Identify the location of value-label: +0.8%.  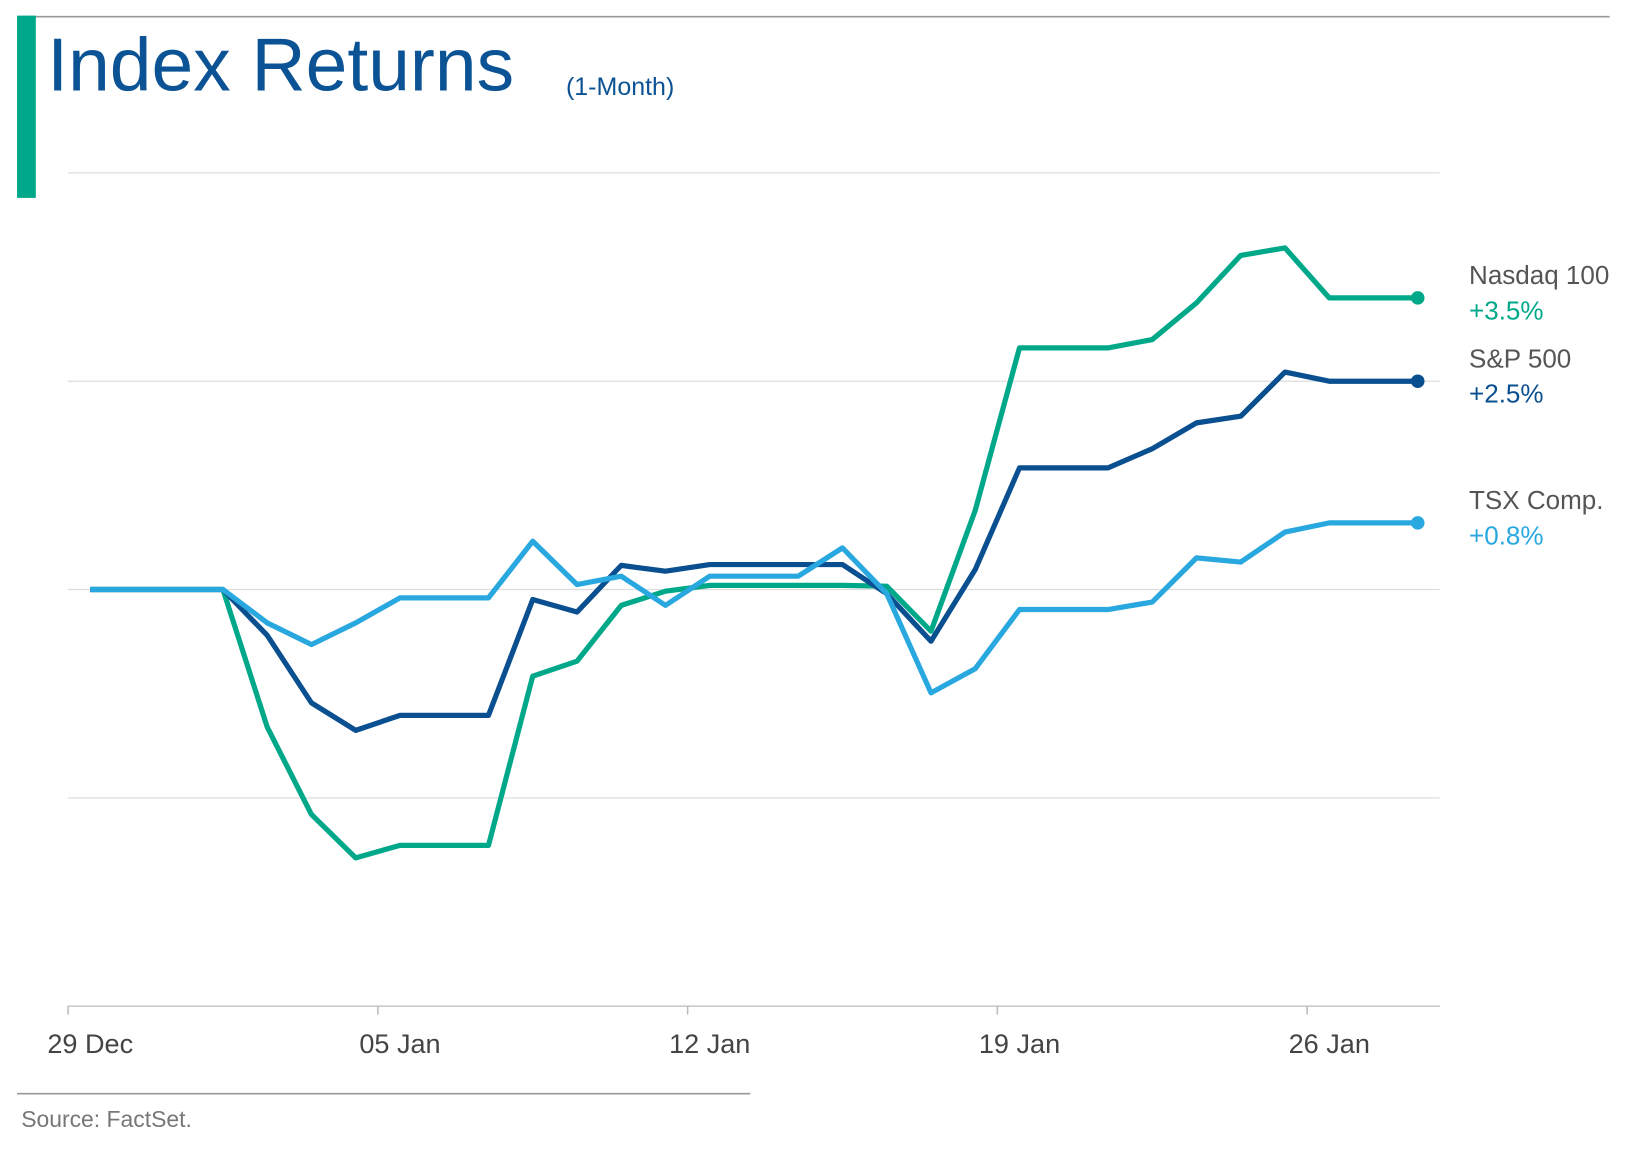
(1506, 535).